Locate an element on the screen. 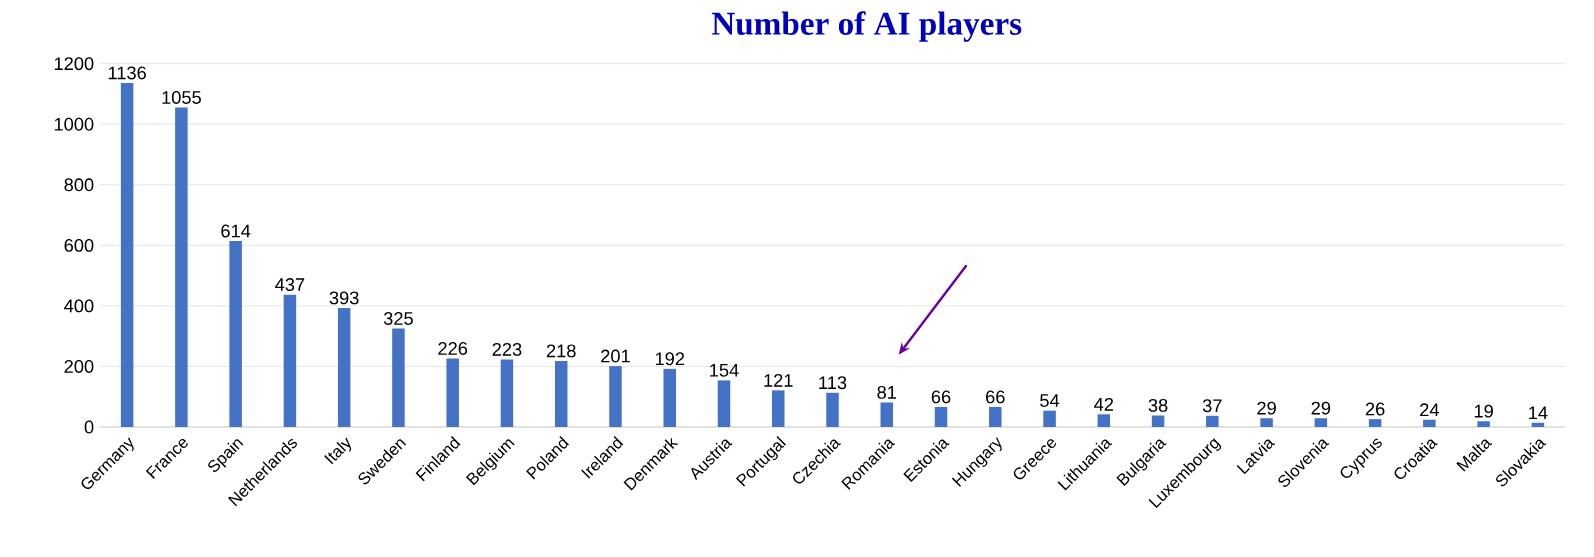 The width and height of the screenshot is (1594, 557). y-tick-label: 600 is located at coordinates (79, 245).